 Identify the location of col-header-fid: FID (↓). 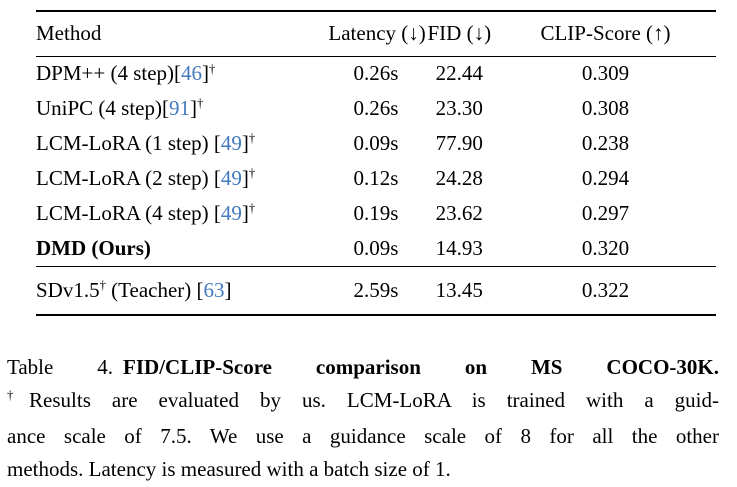
(459, 34).